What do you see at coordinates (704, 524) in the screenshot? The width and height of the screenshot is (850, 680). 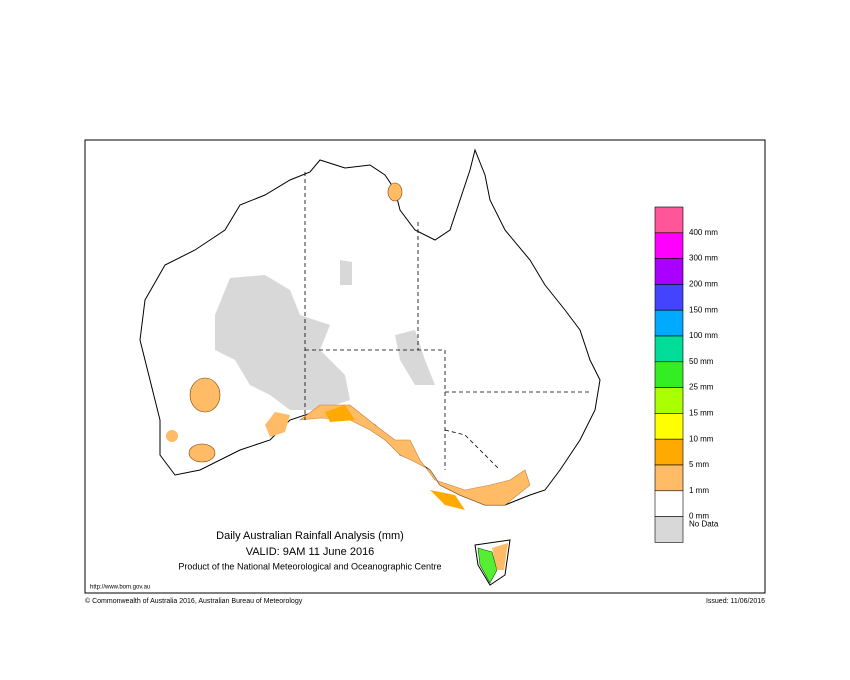 I see `legend-label: No Data` at bounding box center [704, 524].